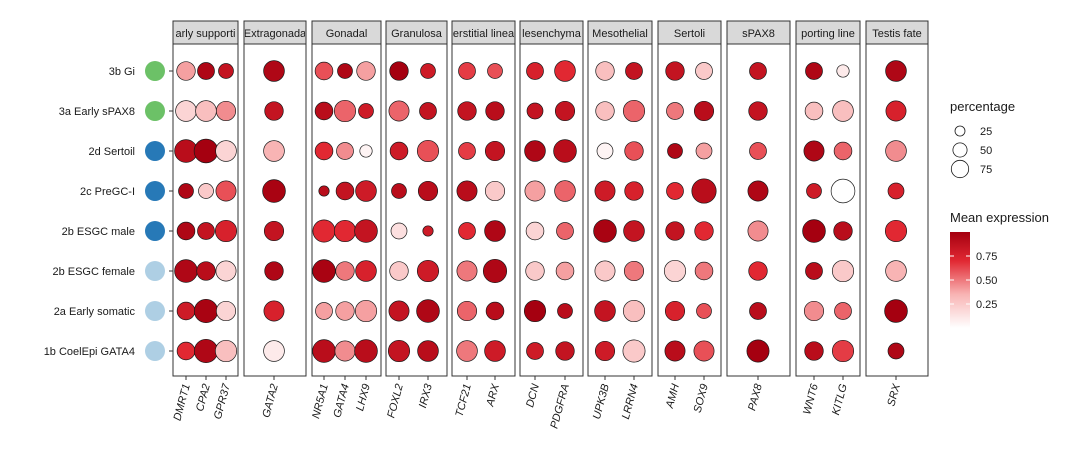  Describe the element at coordinates (98, 232) in the screenshot. I see `row-label: 2b ESGC male` at that location.